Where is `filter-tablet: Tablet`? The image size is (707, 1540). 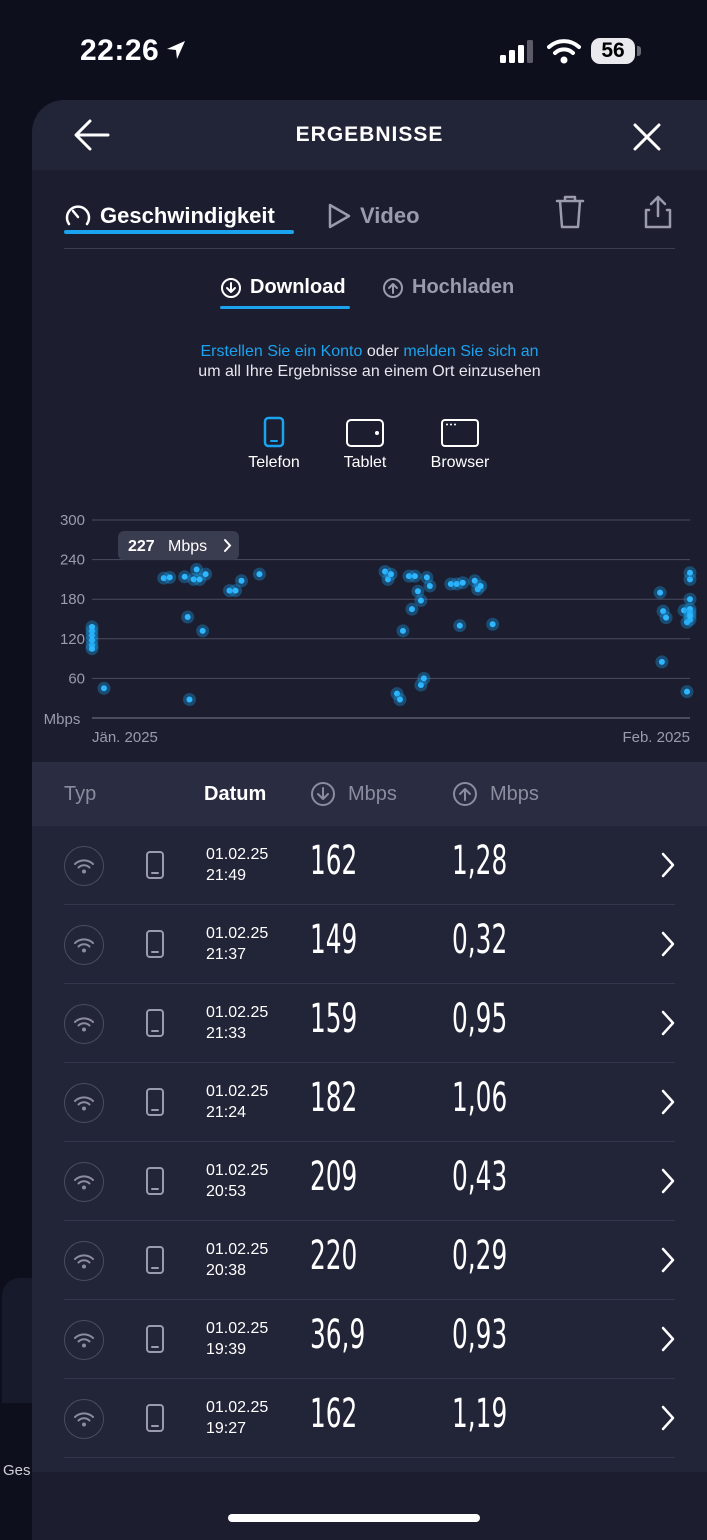
filter-tablet: Tablet is located at coordinates (365, 443).